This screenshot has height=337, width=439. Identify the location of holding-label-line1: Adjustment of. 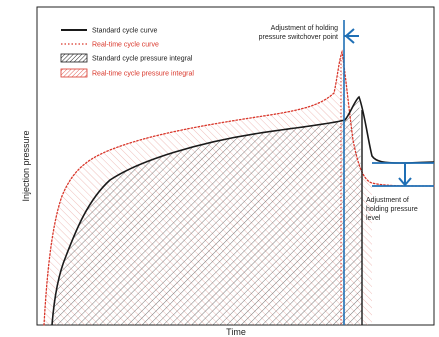
(387, 200).